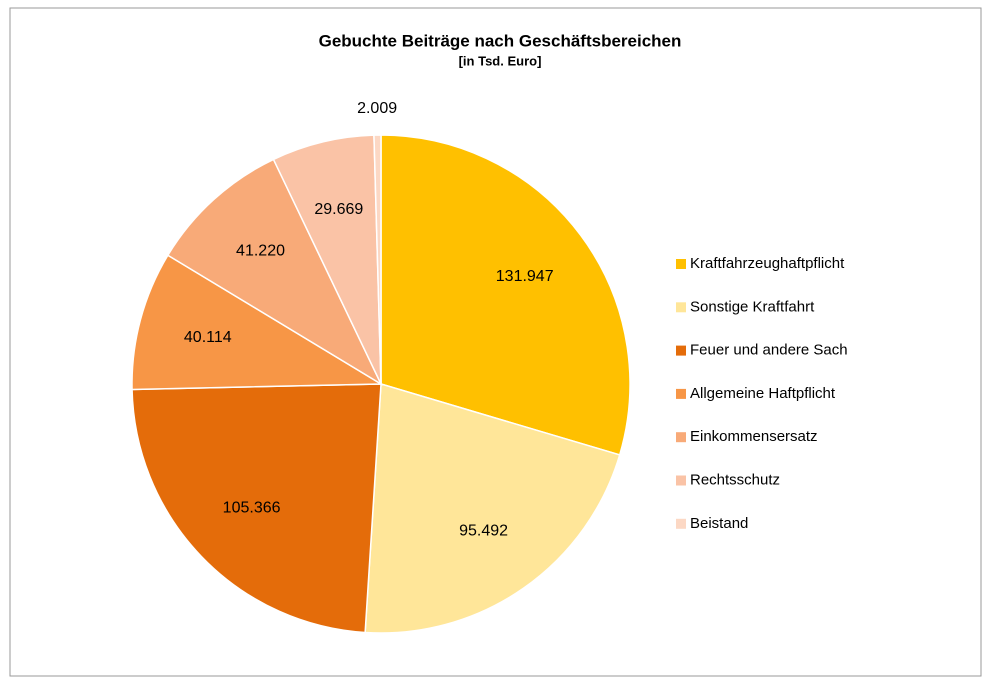  Describe the element at coordinates (260, 250) in the screenshot. I see `data-label: 41.220` at that location.